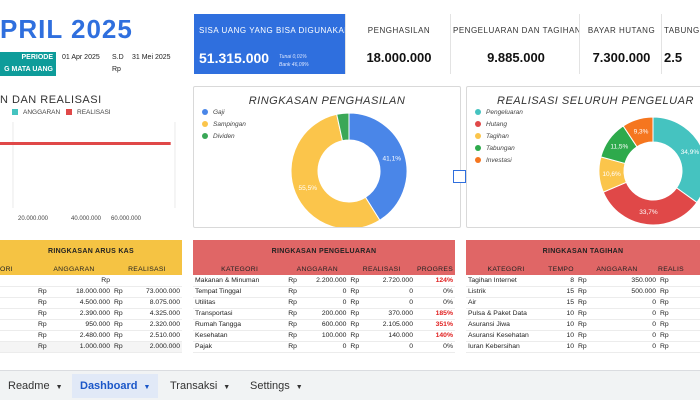 This screenshot has width=700, height=400. Describe the element at coordinates (35, 386) in the screenshot. I see `tab-readme: Readme ▼` at that location.